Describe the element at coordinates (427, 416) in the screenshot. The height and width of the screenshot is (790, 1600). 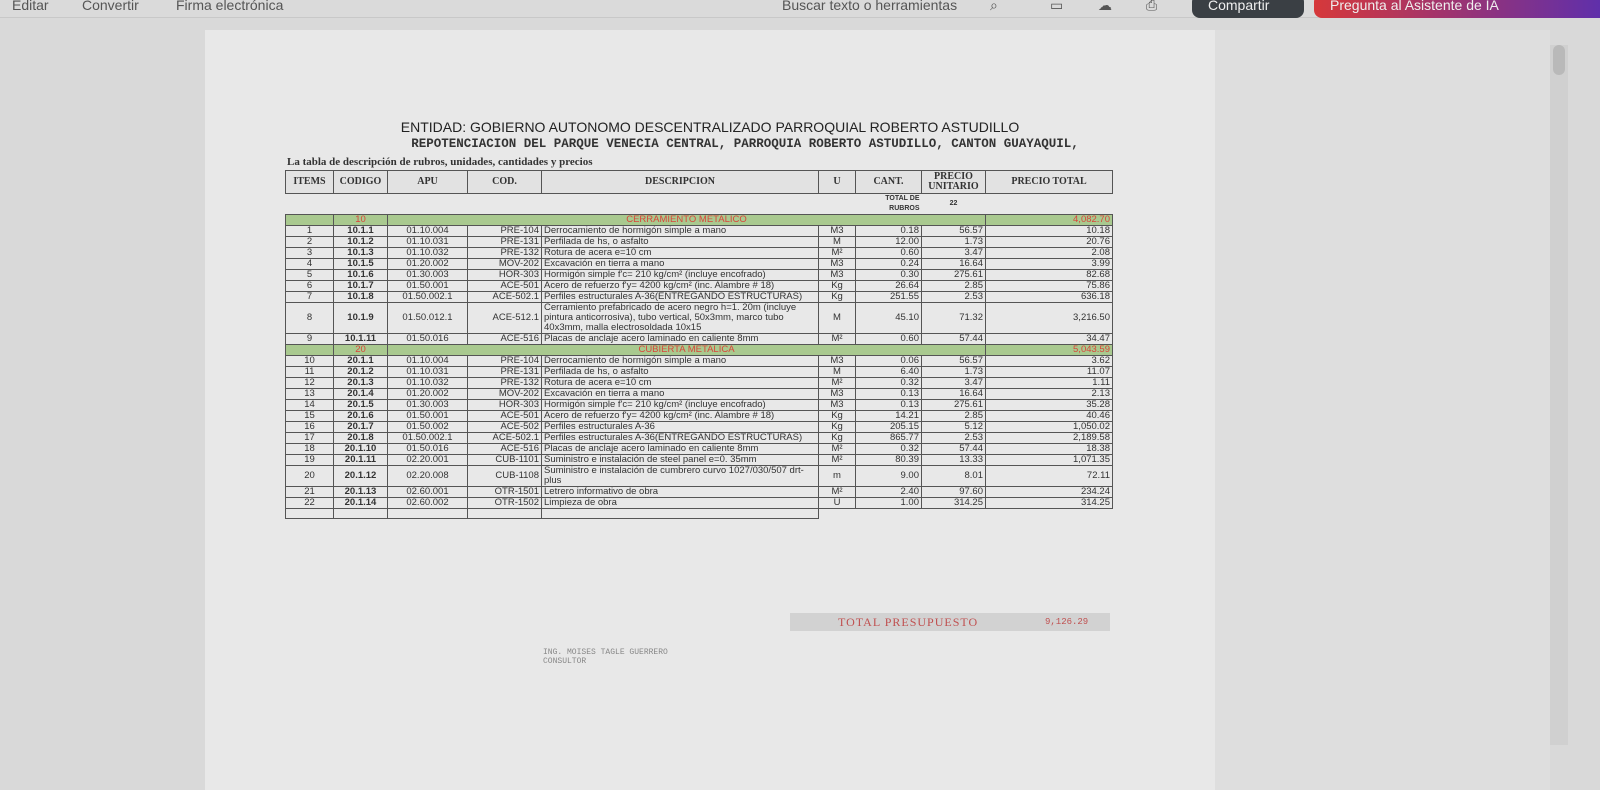
I see `cell-apu: 01.50.001` at that location.